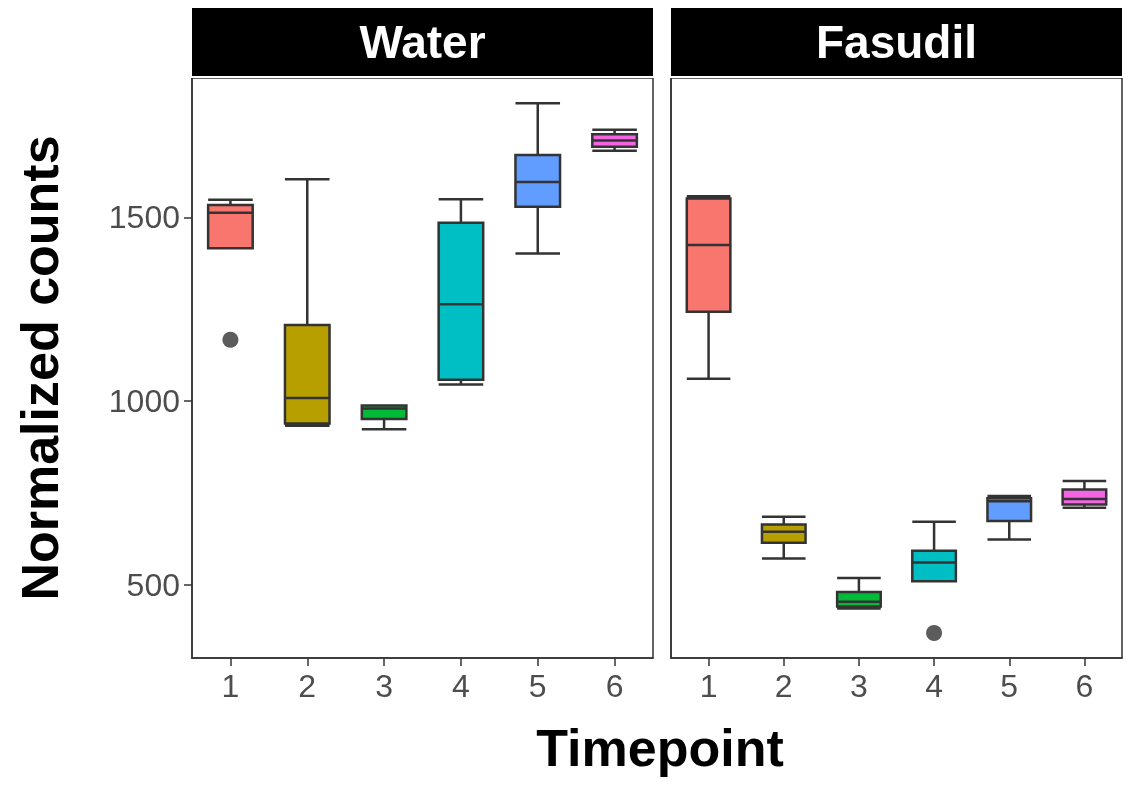 The image size is (1126, 786). What do you see at coordinates (422, 42) in the screenshot?
I see `chart-title: Water` at bounding box center [422, 42].